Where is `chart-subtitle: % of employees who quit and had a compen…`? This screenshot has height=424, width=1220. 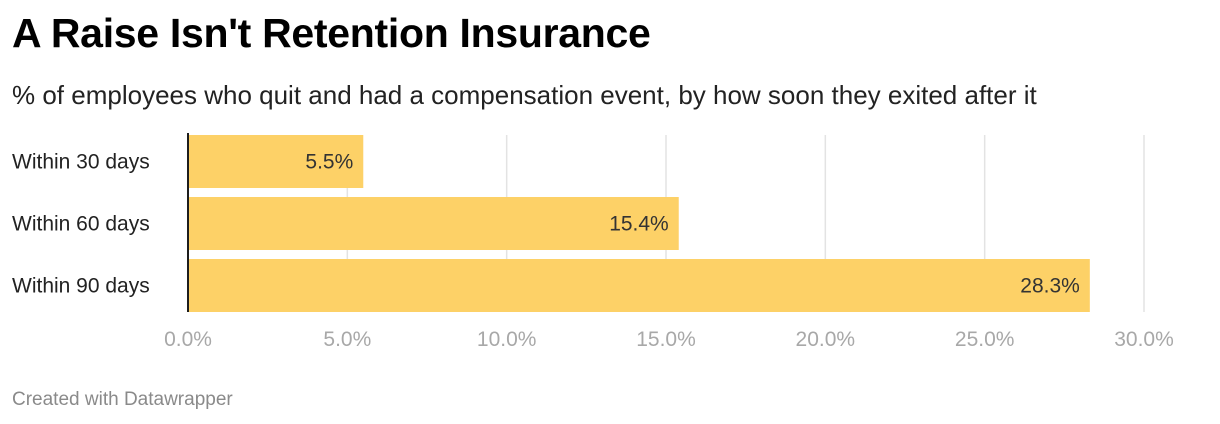 chart-subtitle: % of employees who quit and had a compen… is located at coordinates (524, 95).